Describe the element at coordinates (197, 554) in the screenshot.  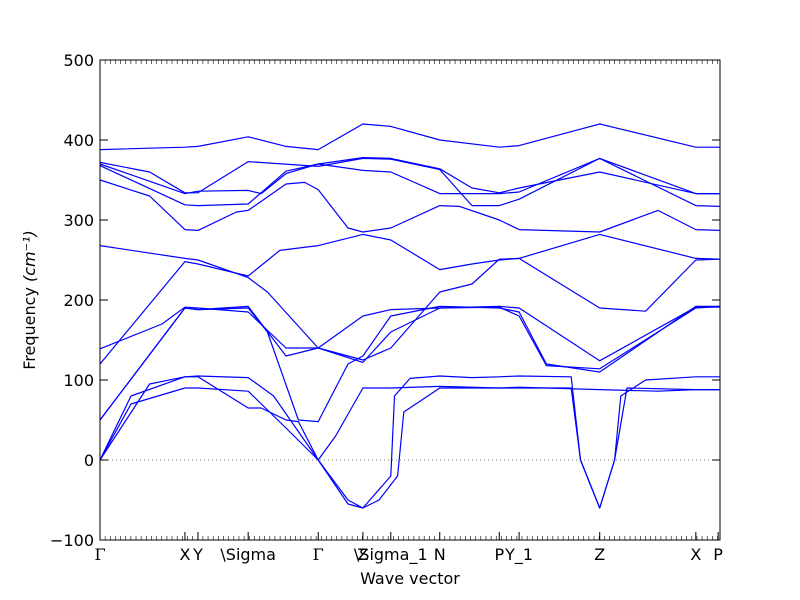
I see `x-tick-label: Y` at that location.